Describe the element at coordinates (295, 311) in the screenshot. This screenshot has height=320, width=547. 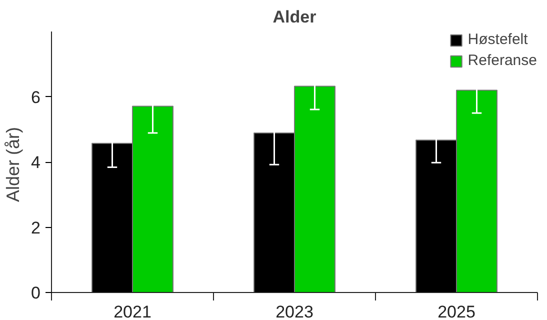
I see `x-tick-label: 2023` at that location.